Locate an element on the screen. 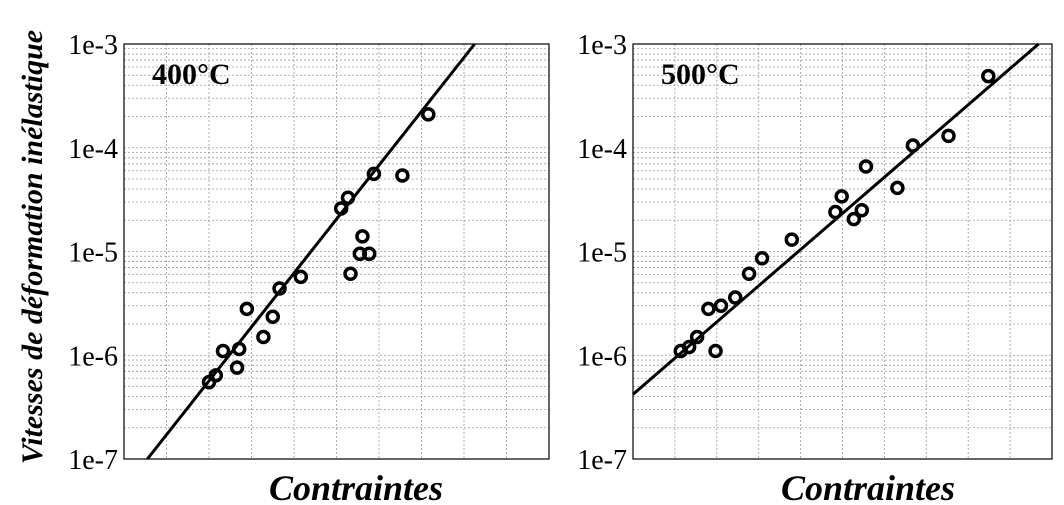 The image size is (1064, 505). panel-500c-title: 500°C is located at coordinates (700, 74).